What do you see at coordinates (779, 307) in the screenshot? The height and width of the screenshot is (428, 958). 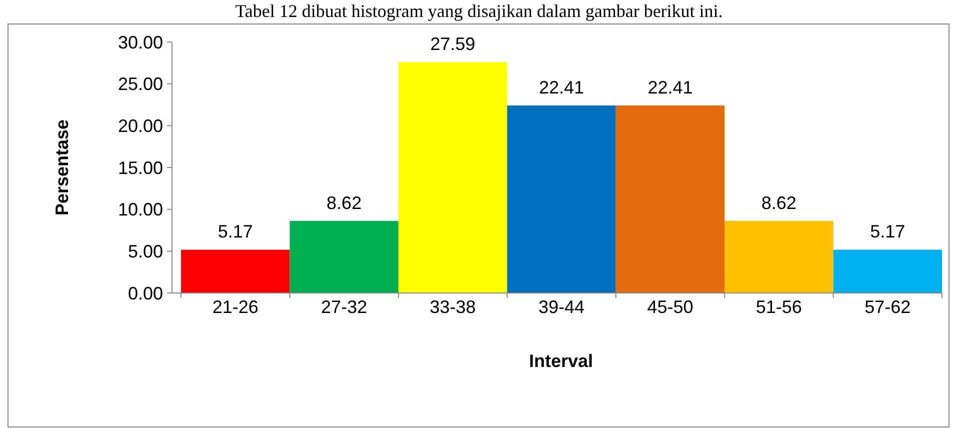 I see `x-tick-label: 51-56` at bounding box center [779, 307].